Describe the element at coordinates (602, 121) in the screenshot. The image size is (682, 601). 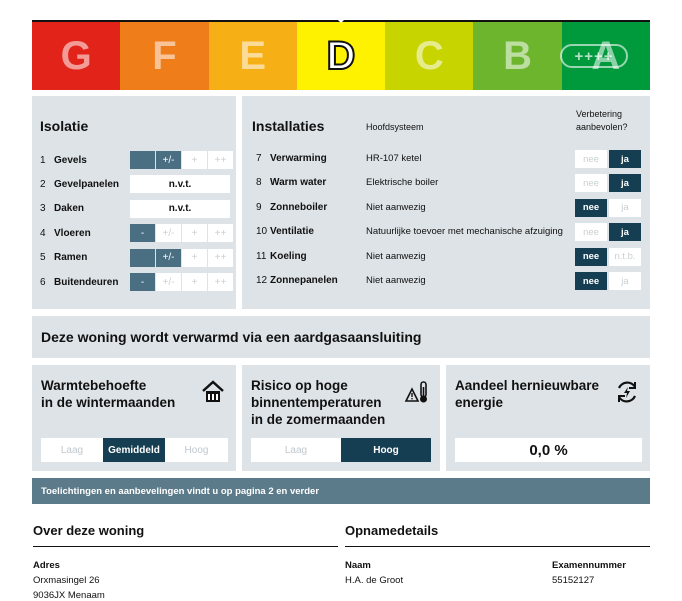
I see `verbetering-header: Verbetering aanbevolen?` at that location.